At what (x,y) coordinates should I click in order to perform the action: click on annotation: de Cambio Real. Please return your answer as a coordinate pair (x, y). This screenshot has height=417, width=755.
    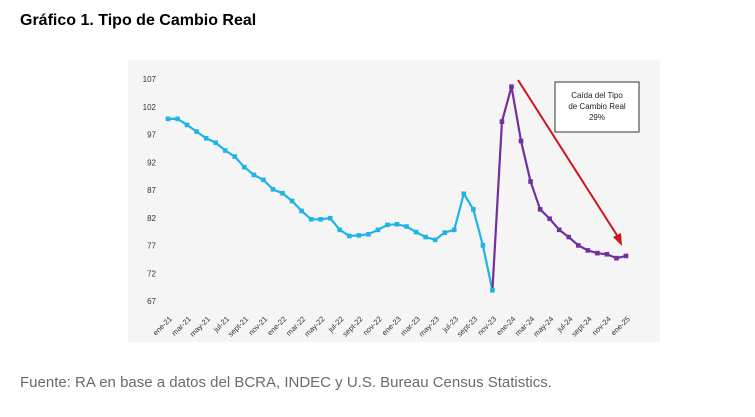
    Looking at the image, I should click on (597, 106).